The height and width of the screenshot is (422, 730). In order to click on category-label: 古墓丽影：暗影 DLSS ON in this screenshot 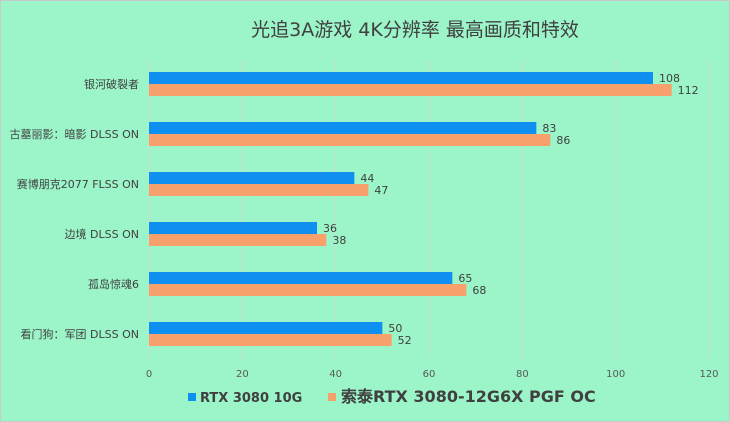, I will do `click(74, 134)`.